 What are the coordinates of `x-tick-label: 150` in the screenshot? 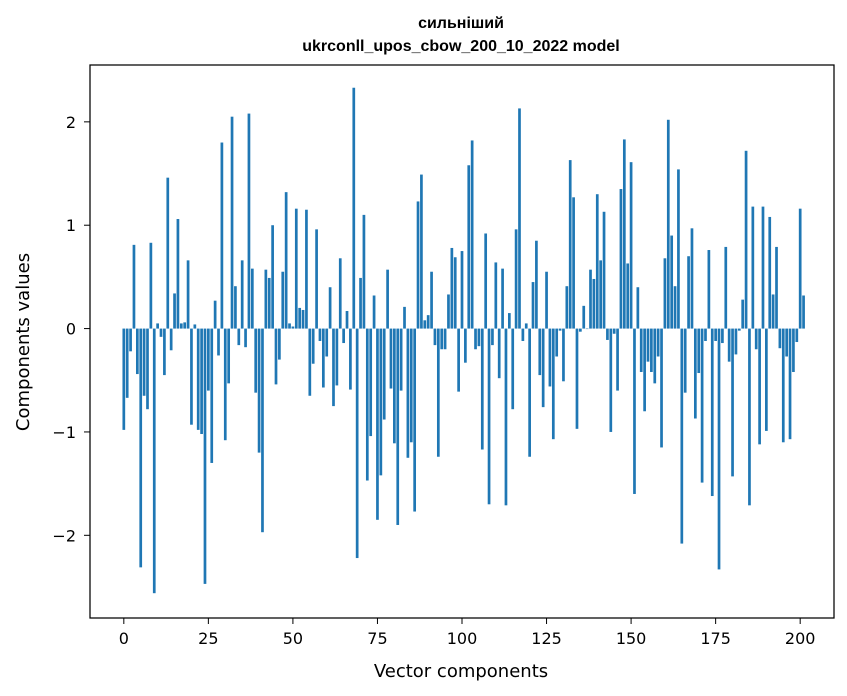 It's located at (631, 638).